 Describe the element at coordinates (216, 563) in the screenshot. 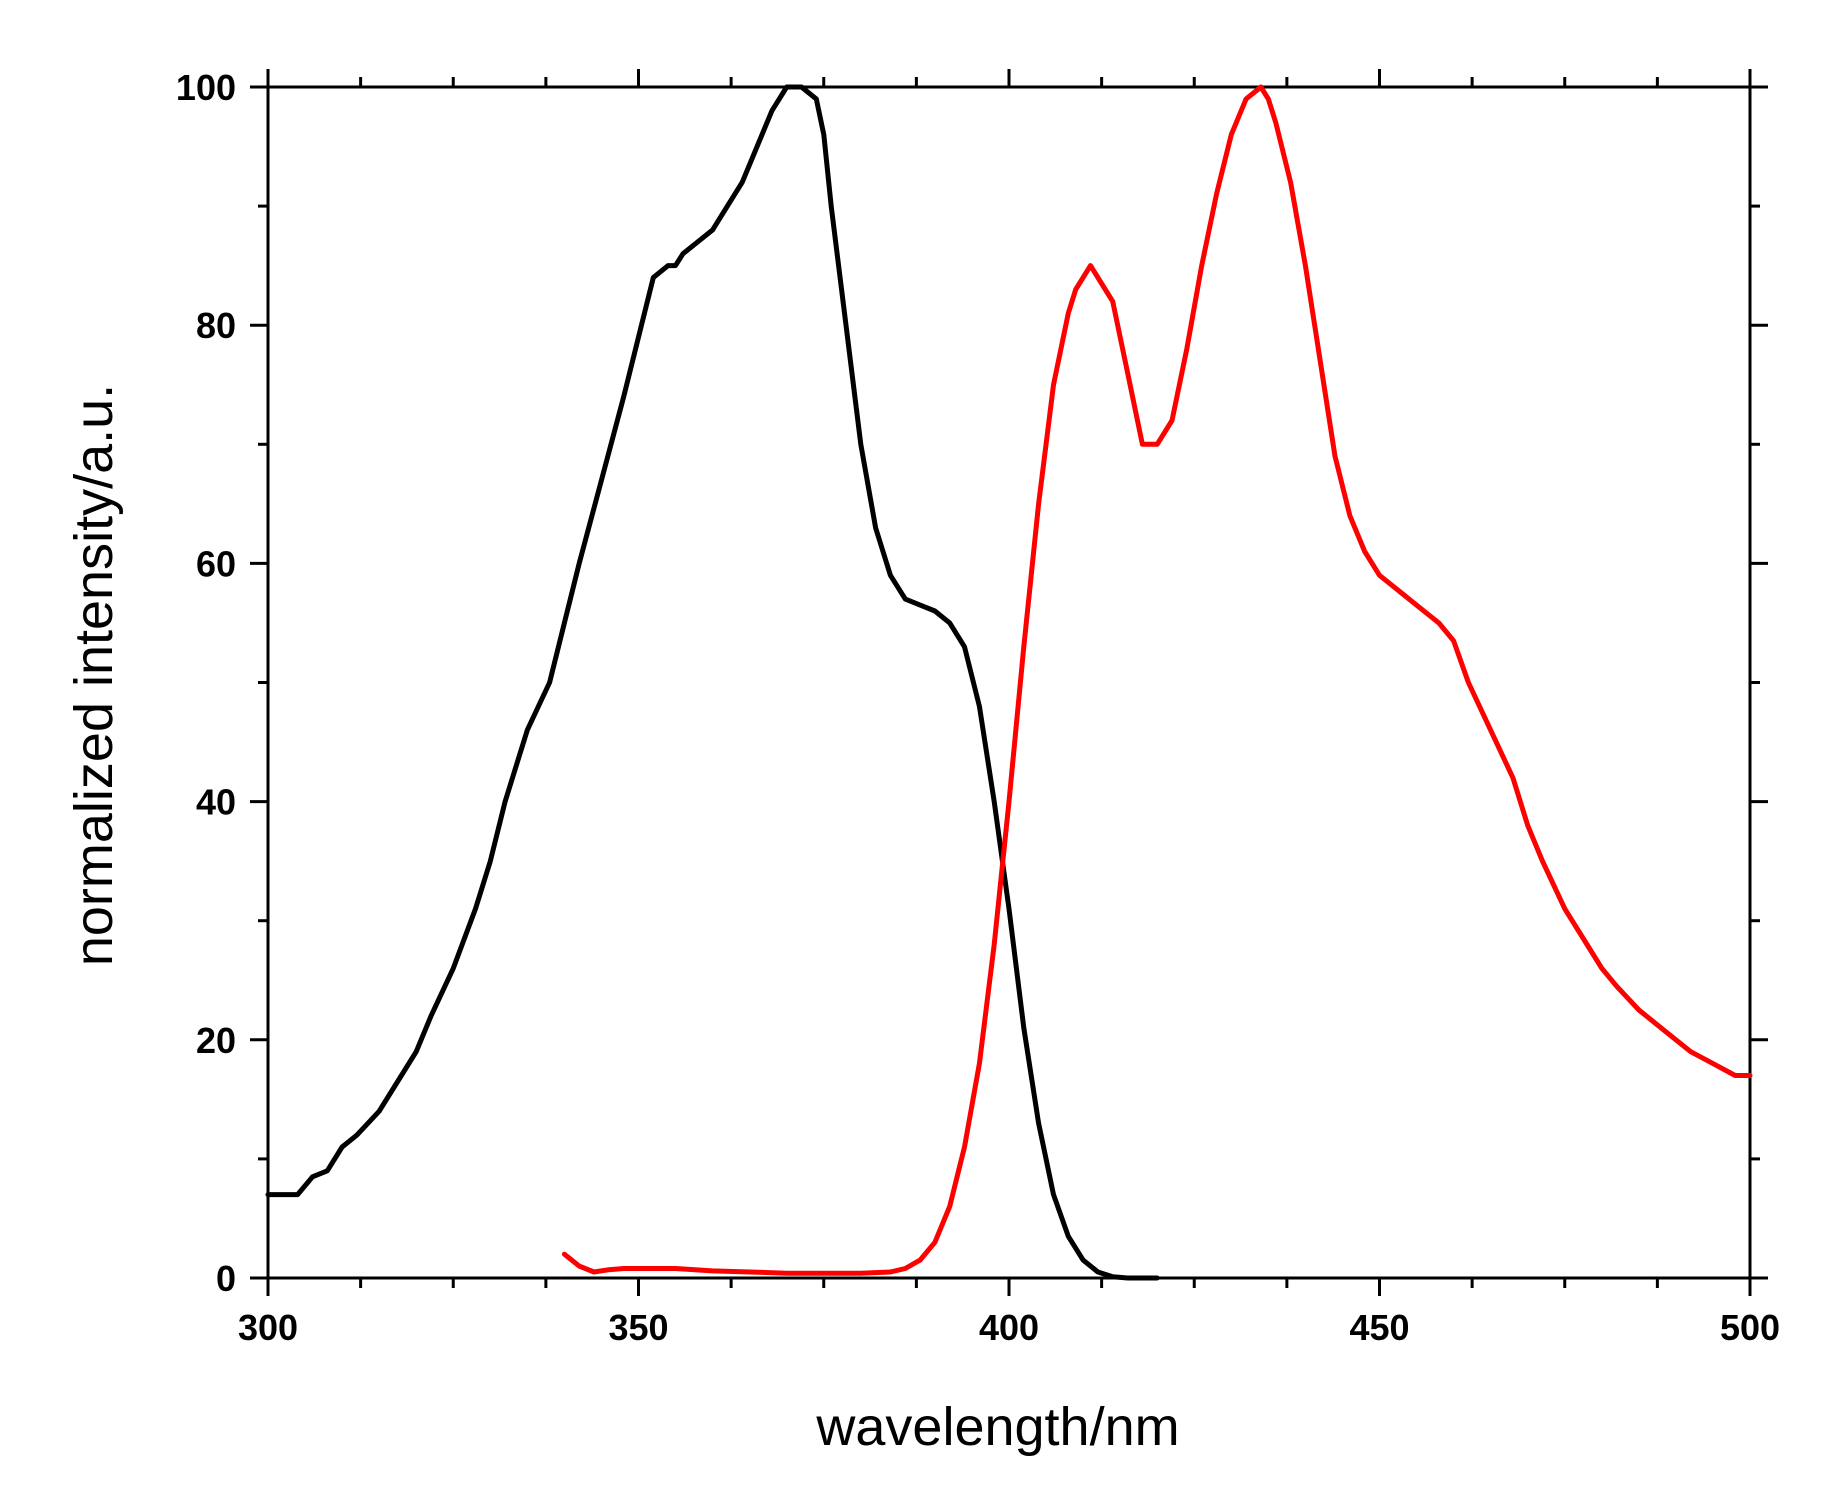

I see `y-tick-label: 60` at that location.